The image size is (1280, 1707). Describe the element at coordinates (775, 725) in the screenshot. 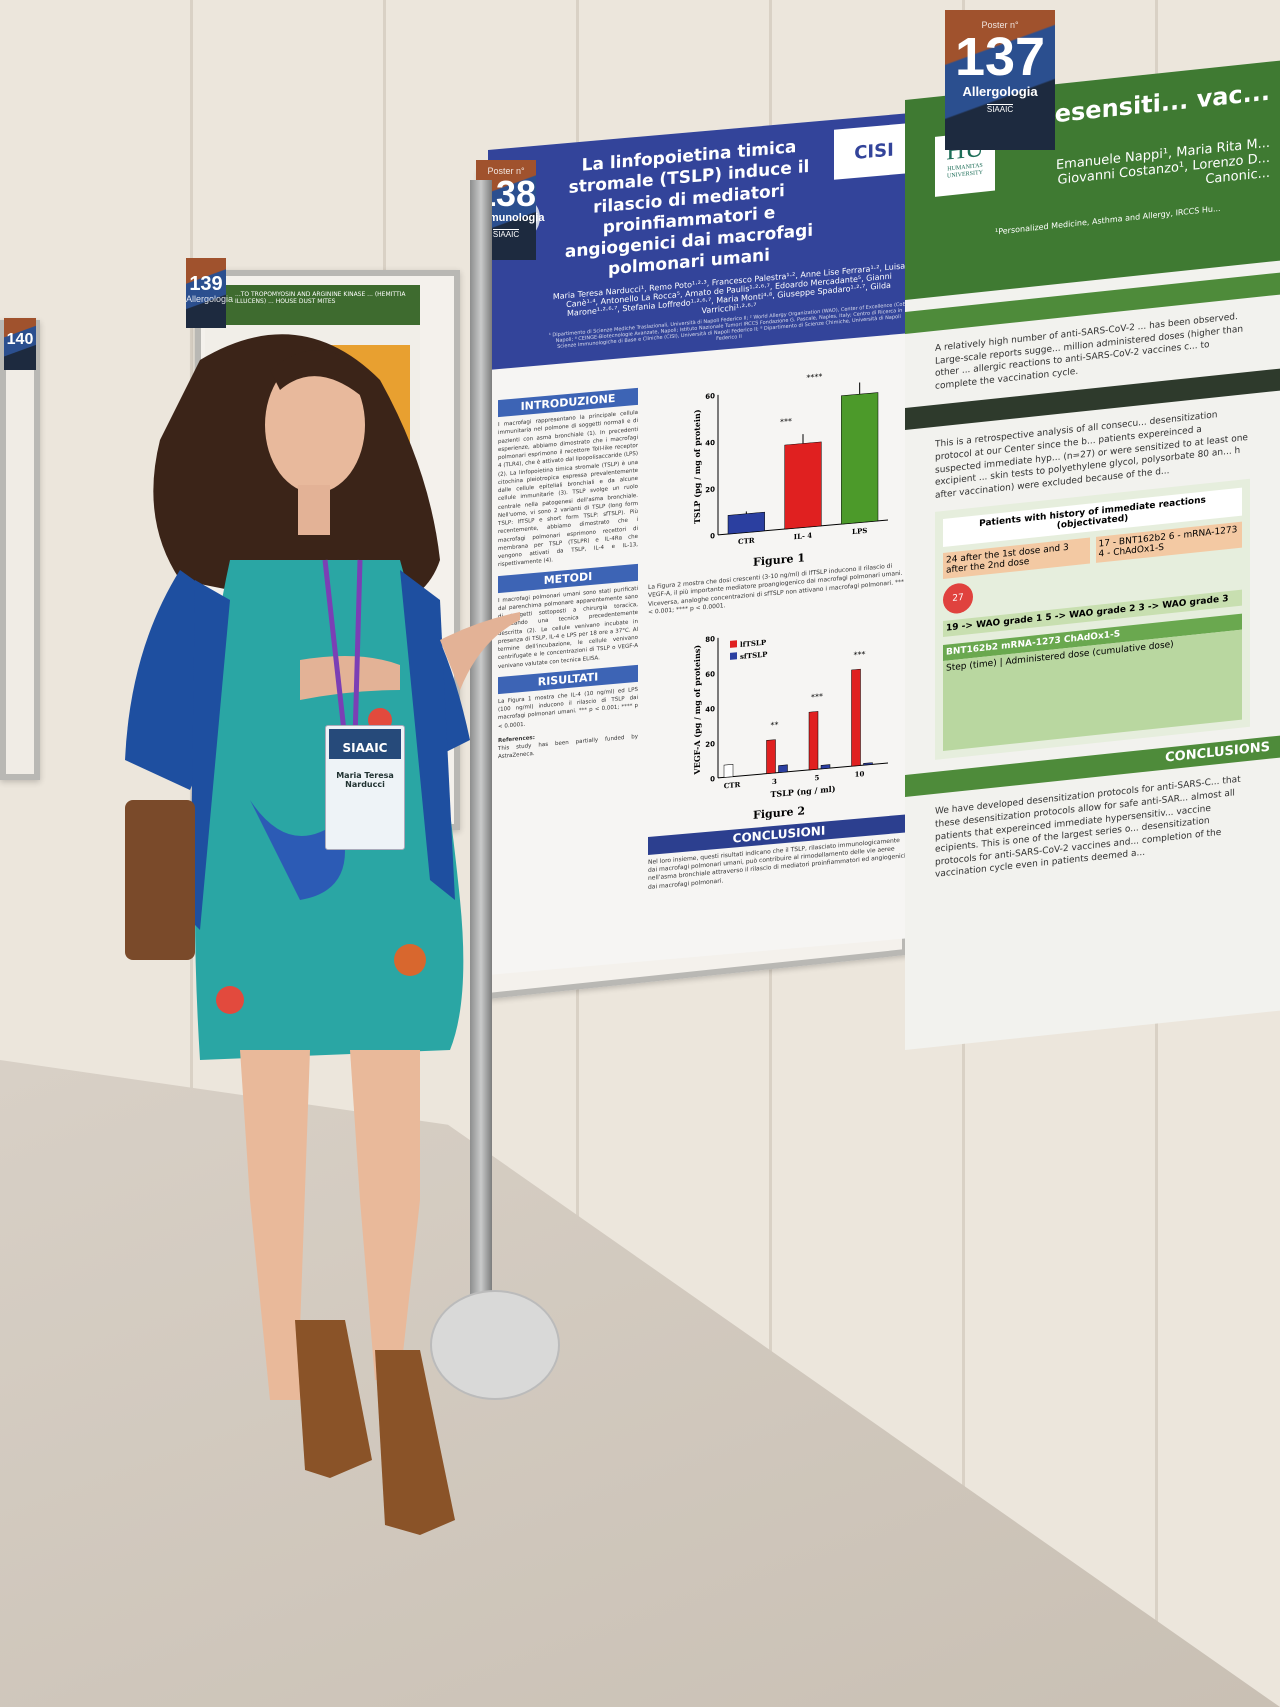

I see `significance-annotation: **` at that location.